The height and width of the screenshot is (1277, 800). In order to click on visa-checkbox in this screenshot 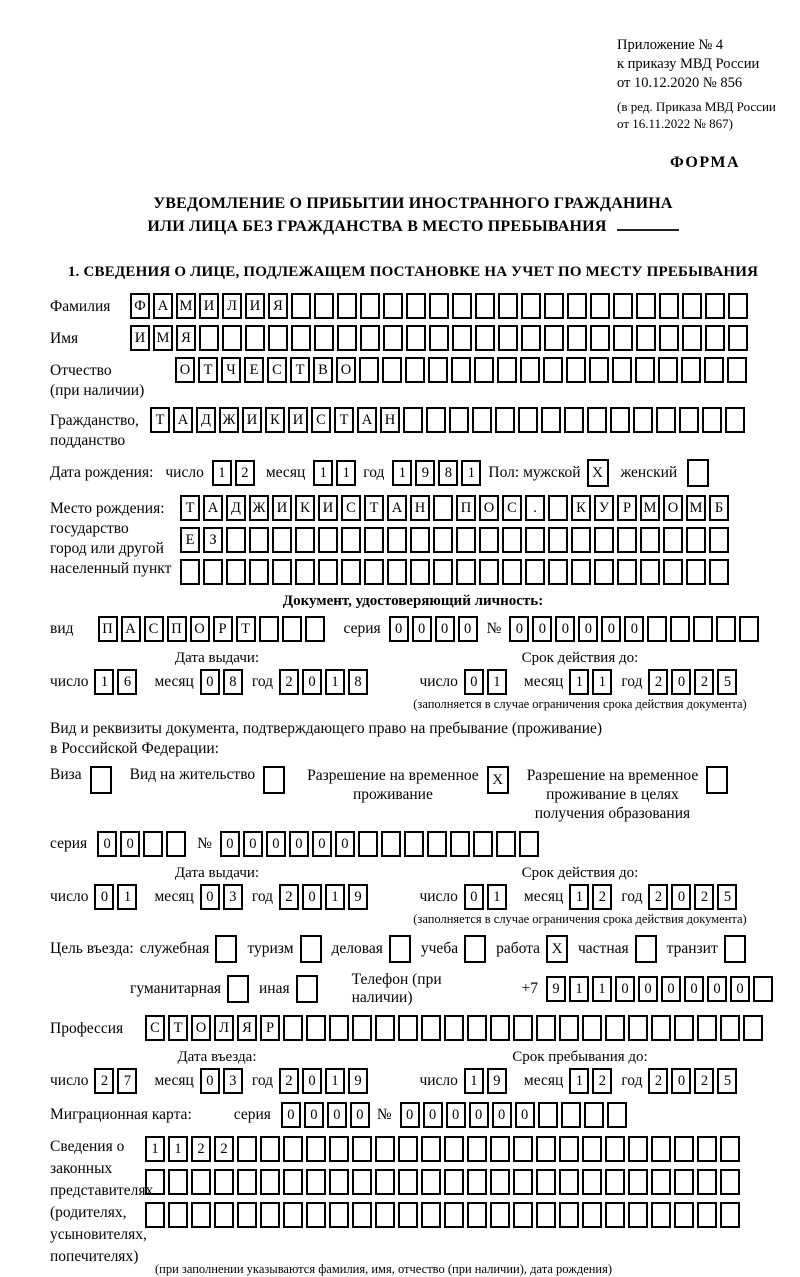, I will do `click(100, 780)`.